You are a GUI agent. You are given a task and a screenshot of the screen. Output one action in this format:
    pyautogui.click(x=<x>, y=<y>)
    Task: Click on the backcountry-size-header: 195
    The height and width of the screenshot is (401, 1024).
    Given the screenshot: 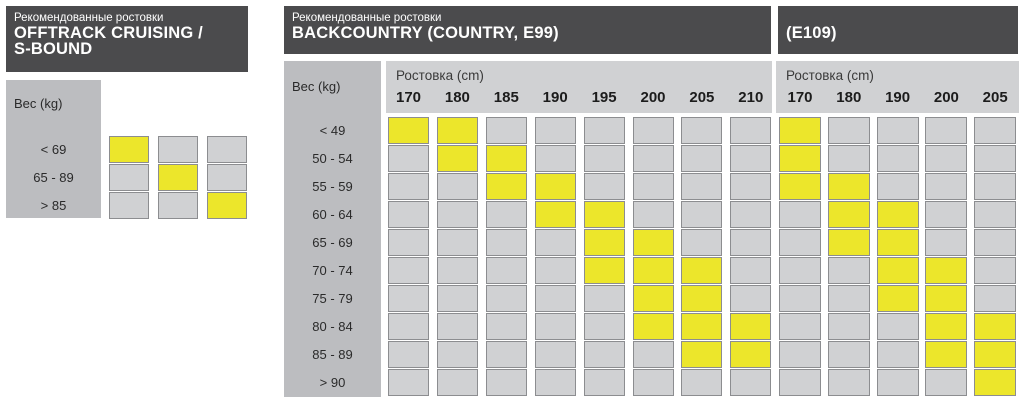 What is the action you would take?
    pyautogui.click(x=604, y=97)
    